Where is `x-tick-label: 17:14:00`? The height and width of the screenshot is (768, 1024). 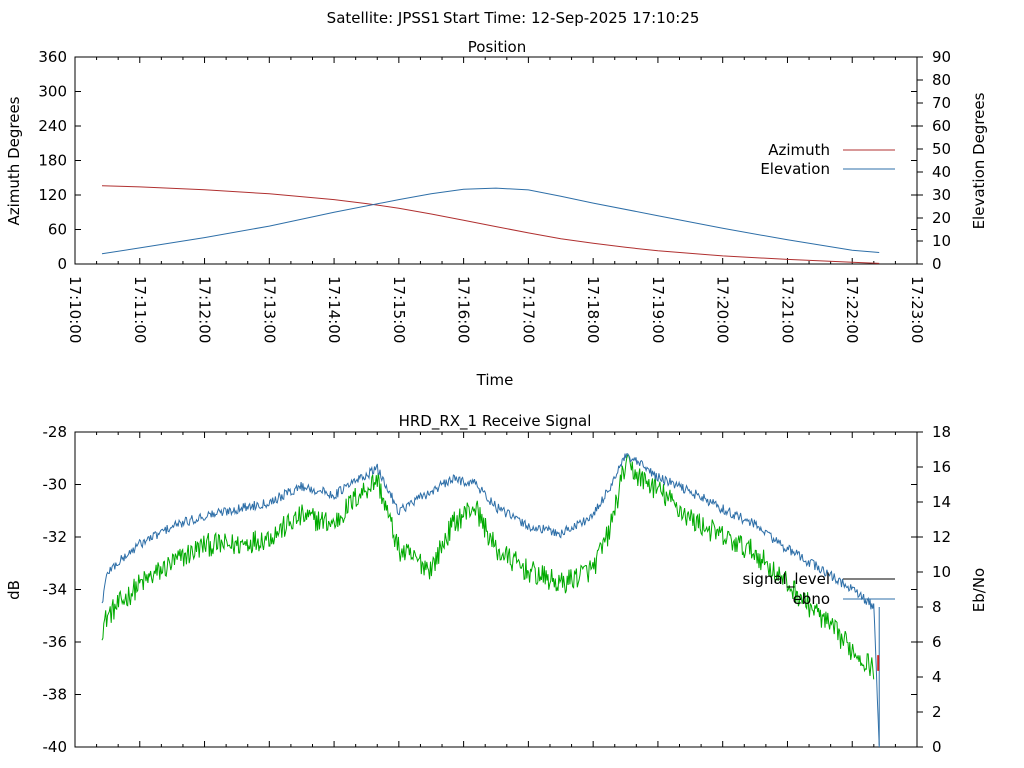 x-tick-label: 17:14:00 is located at coordinates (334, 309).